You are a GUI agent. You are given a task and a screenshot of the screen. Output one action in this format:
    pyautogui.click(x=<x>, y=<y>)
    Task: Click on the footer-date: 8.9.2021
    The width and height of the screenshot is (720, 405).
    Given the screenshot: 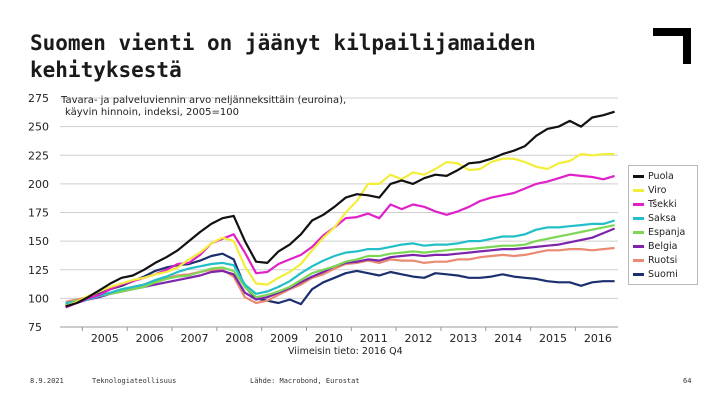 What is the action you would take?
    pyautogui.click(x=47, y=381)
    